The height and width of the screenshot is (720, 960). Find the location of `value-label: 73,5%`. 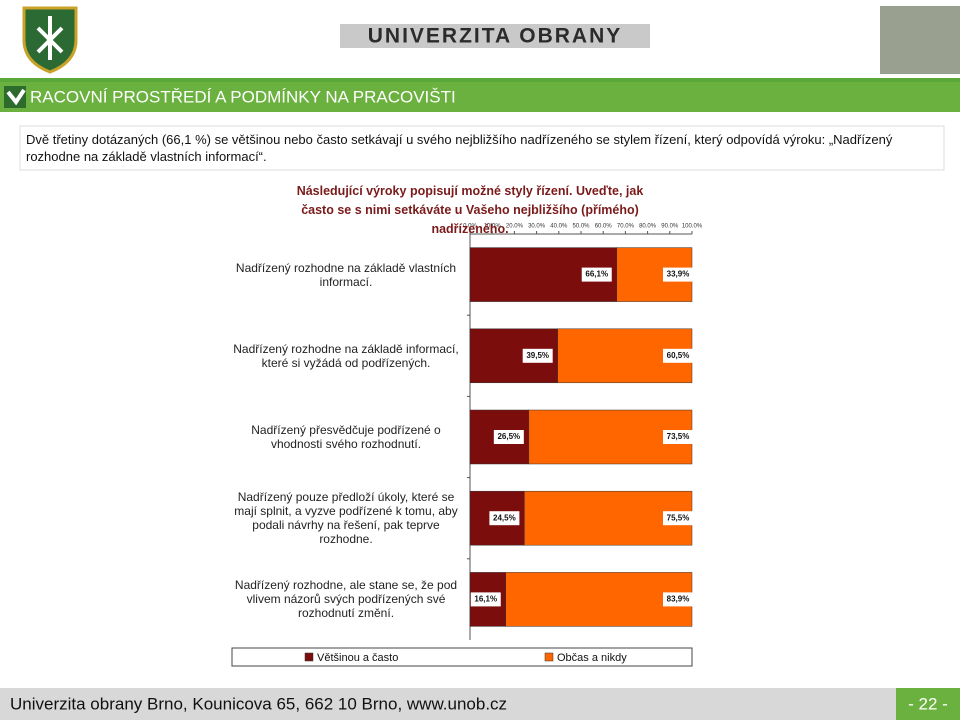

value-label: 73,5% is located at coordinates (678, 436).